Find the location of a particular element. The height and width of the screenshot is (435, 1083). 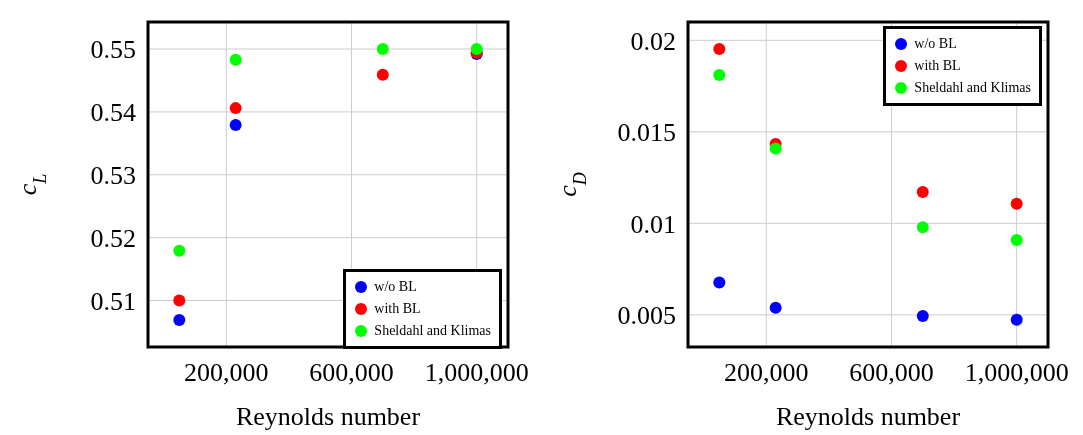

y-tick-label: 0.54 is located at coordinates (113, 113).